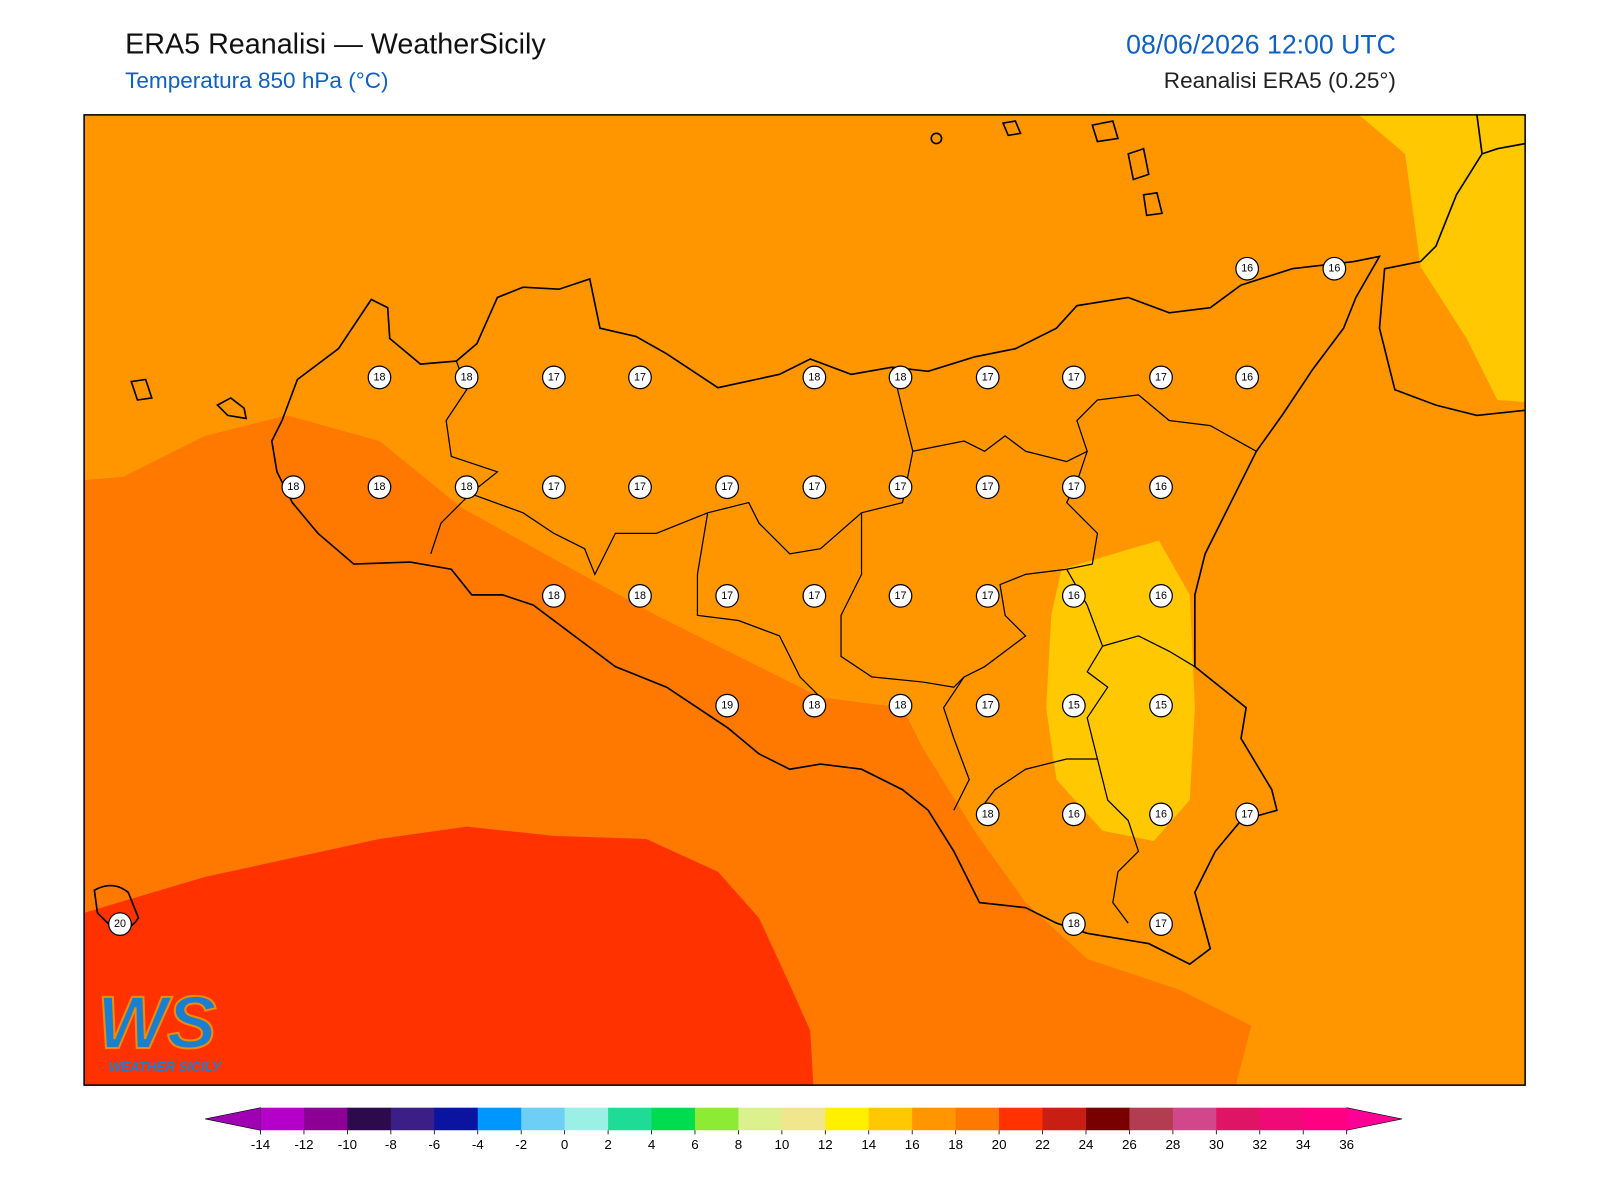 The image size is (1600, 1200). I want to click on colorbar-tick-label: -2, so click(521, 1144).